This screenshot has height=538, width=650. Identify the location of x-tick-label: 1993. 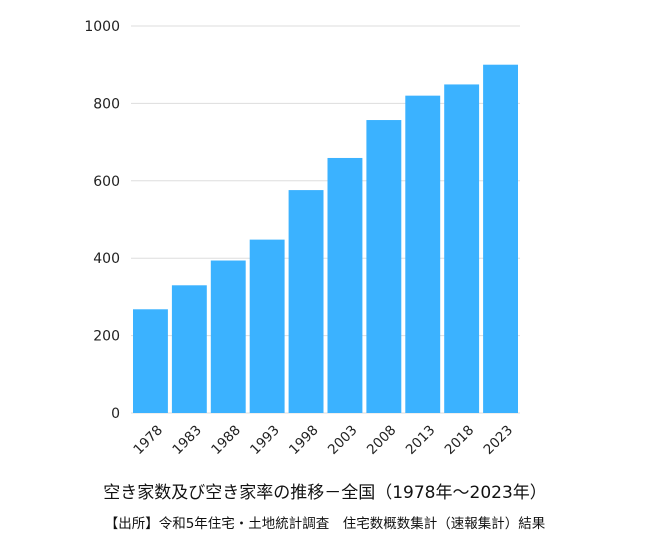
(265, 440).